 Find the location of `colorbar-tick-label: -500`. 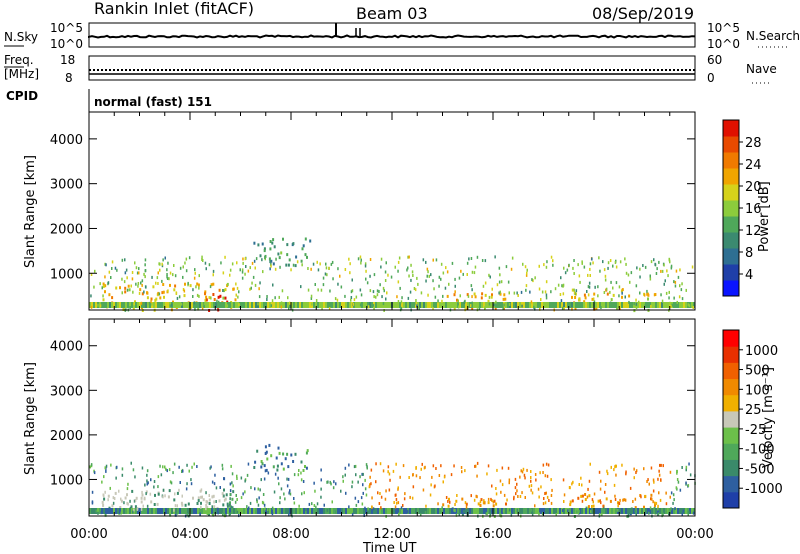

colorbar-tick-label: -500 is located at coordinates (760, 469).